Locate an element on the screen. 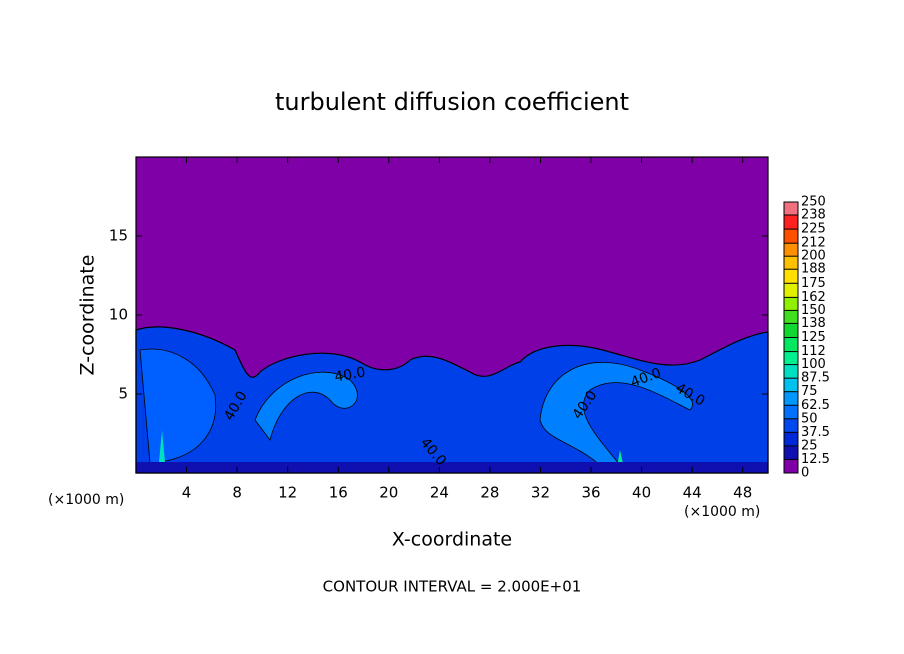 This screenshot has width=904, height=654. contour-label: 40.0 is located at coordinates (349, 374).